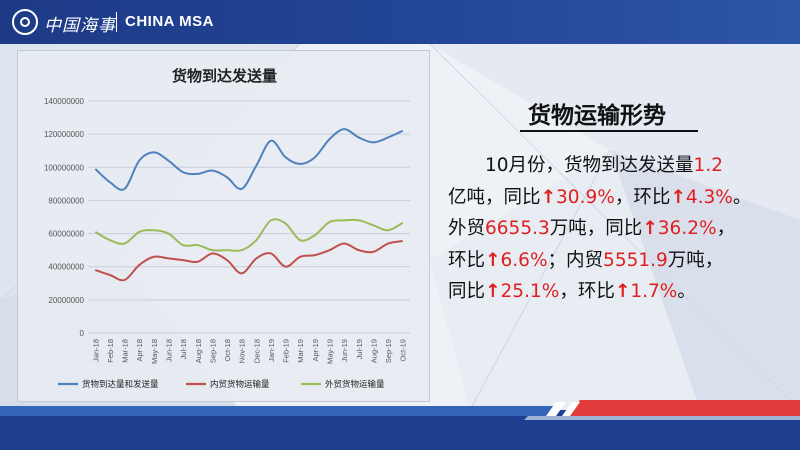  Describe the element at coordinates (585, 197) in the screenshot. I see `highlight-value: 30.9%` at that location.